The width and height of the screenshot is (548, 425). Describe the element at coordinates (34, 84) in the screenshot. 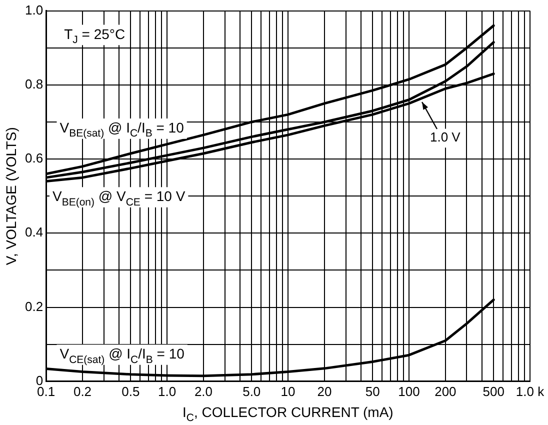

I see `y-tick-label: 0.8` at that location.